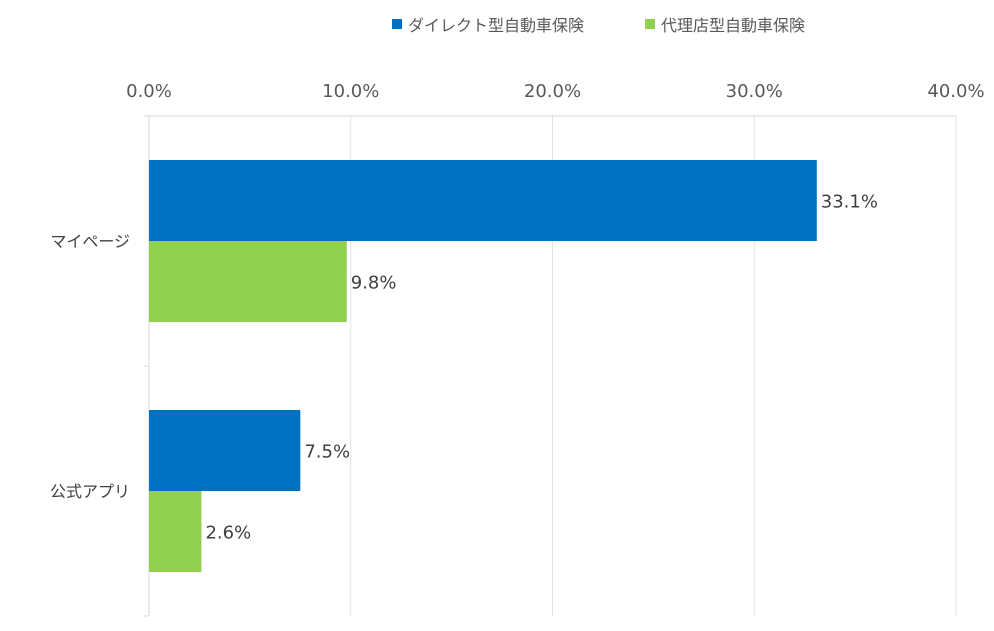  What do you see at coordinates (733, 25) in the screenshot?
I see `legend-label-agency: 代理店型自動車保険` at bounding box center [733, 25].